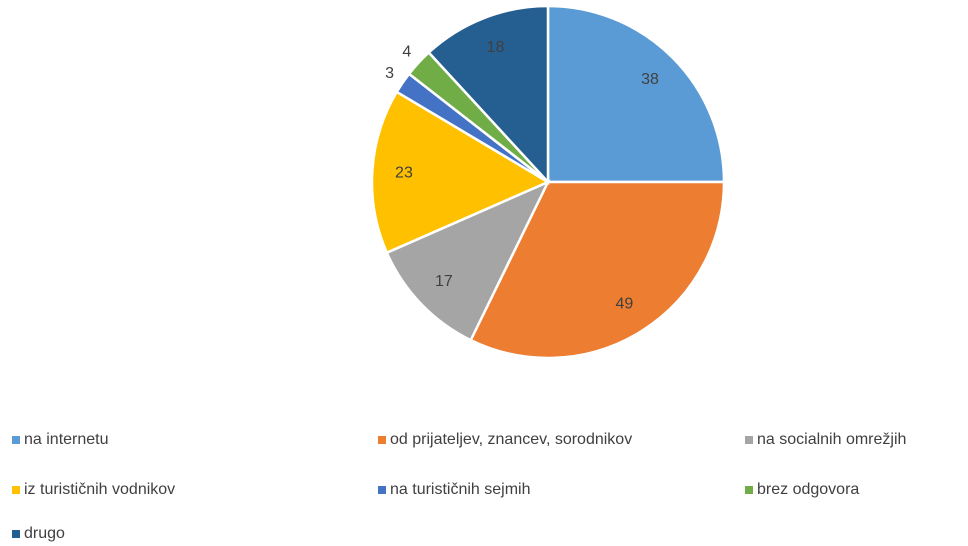 This screenshot has height=546, width=968. What do you see at coordinates (99, 489) in the screenshot?
I see `legend-label: iz turističnih vodnikov` at bounding box center [99, 489].